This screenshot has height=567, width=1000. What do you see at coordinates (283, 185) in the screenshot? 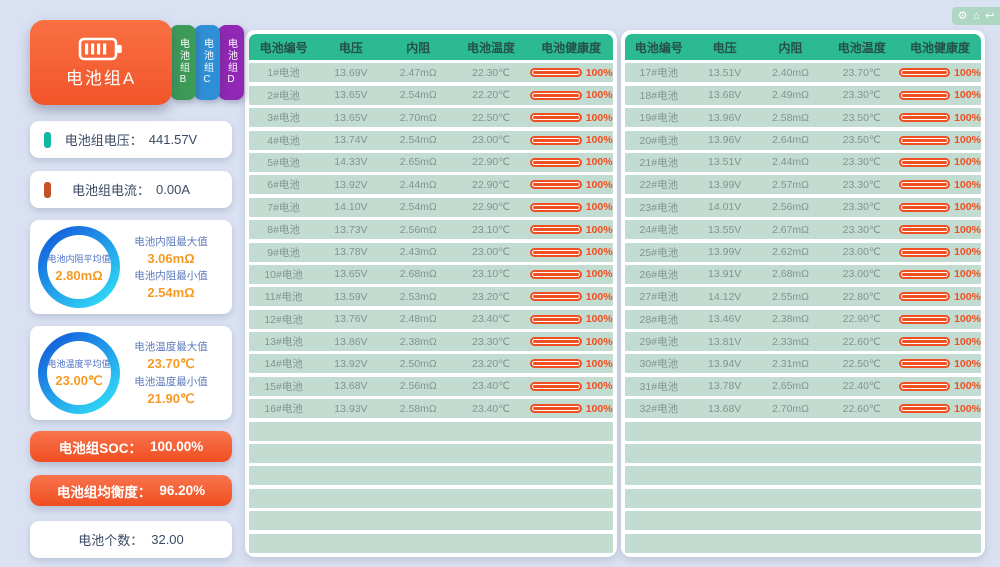
I see `battery-id-cell: 6#电池` at bounding box center [283, 185].